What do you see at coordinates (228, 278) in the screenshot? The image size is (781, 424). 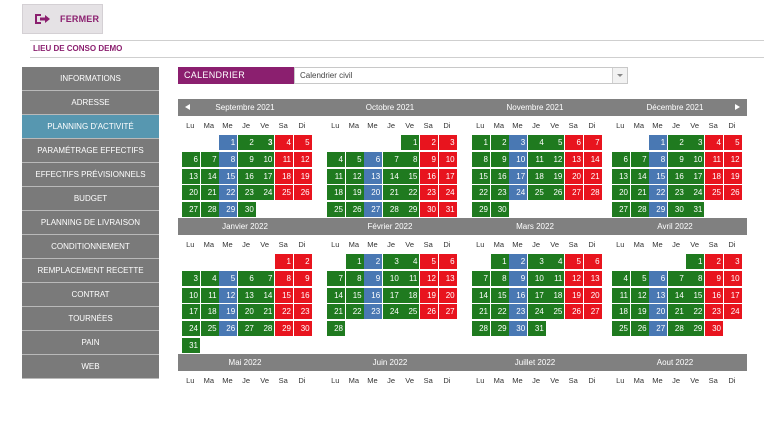 I see `day-cell: 5` at bounding box center [228, 278].